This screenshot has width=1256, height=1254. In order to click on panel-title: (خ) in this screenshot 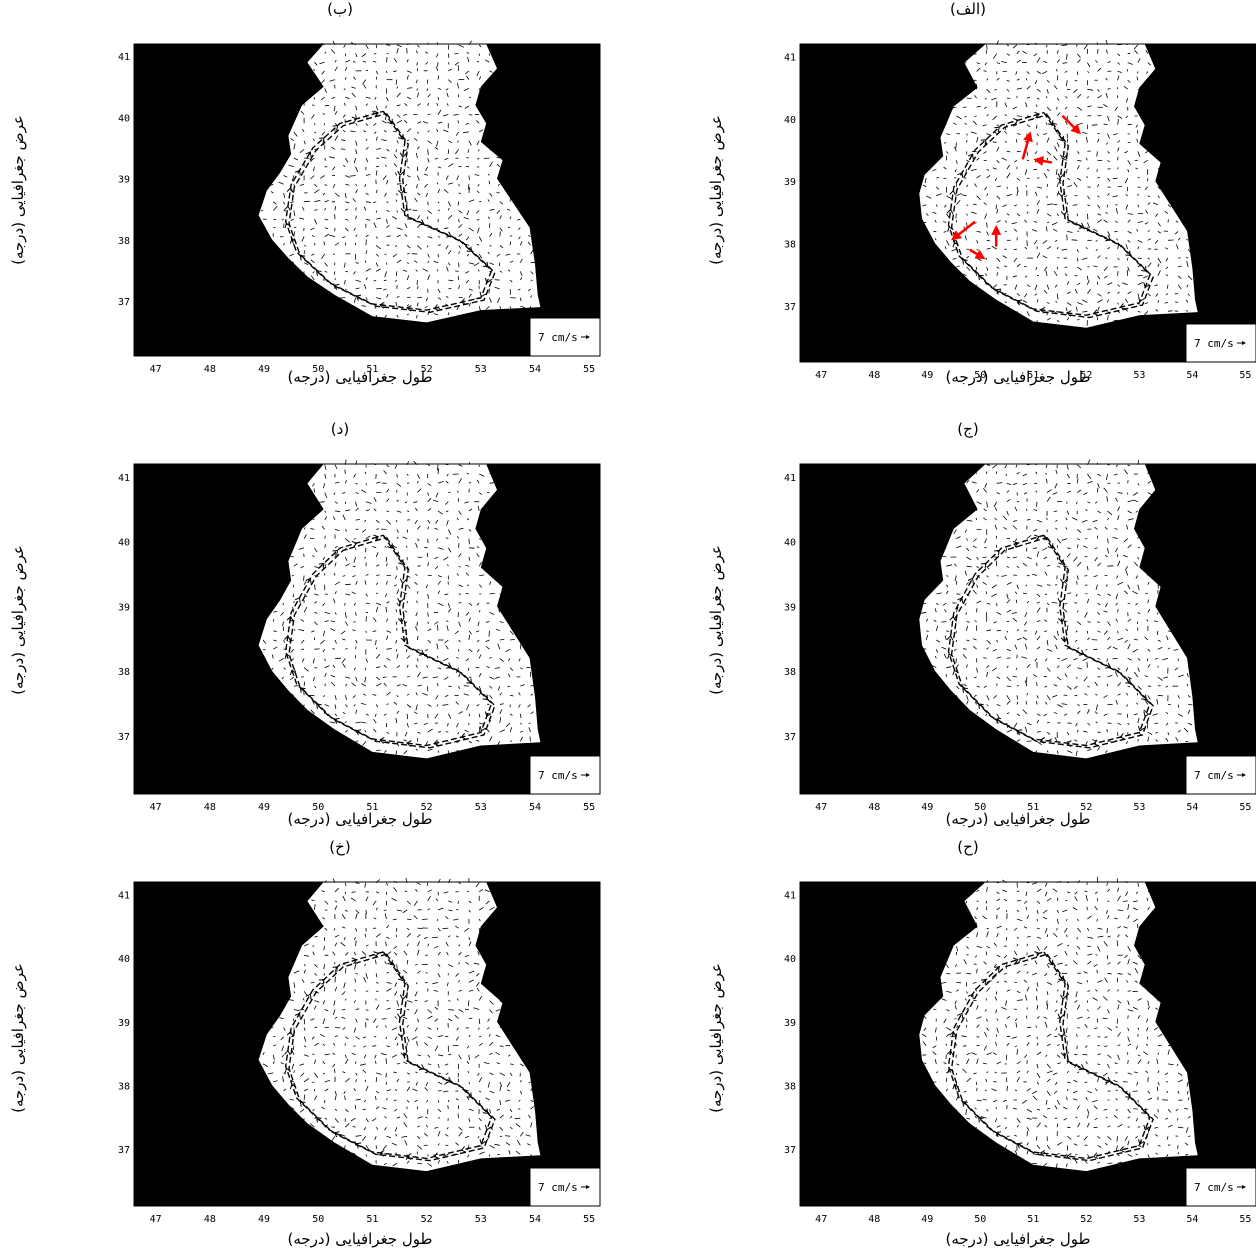, I will do `click(340, 847)`.